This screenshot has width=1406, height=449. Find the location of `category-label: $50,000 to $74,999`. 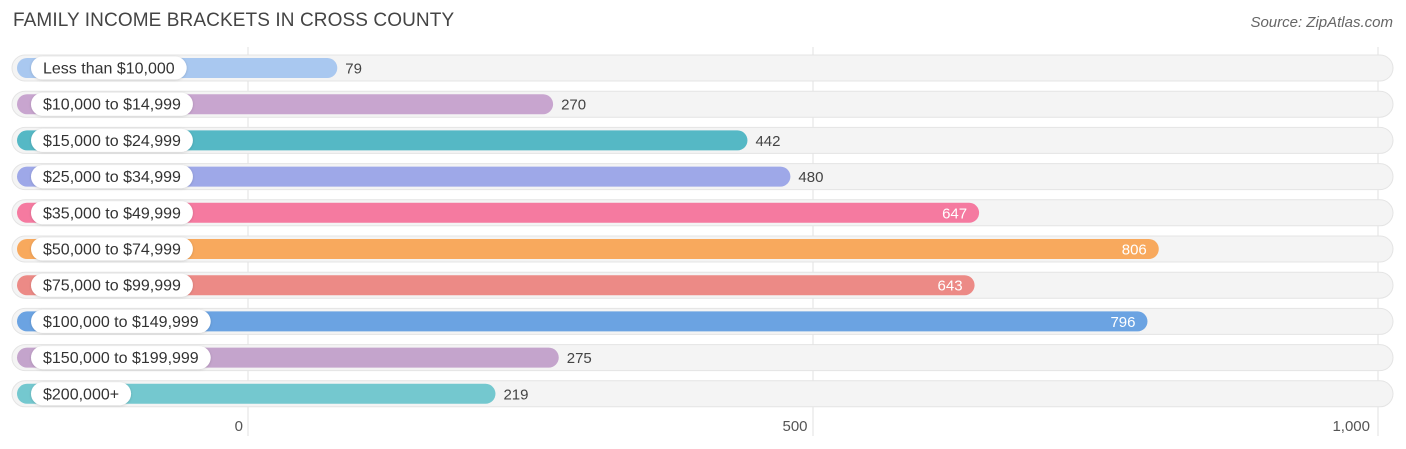

category-label: $50,000 to $74,999 is located at coordinates (112, 250).